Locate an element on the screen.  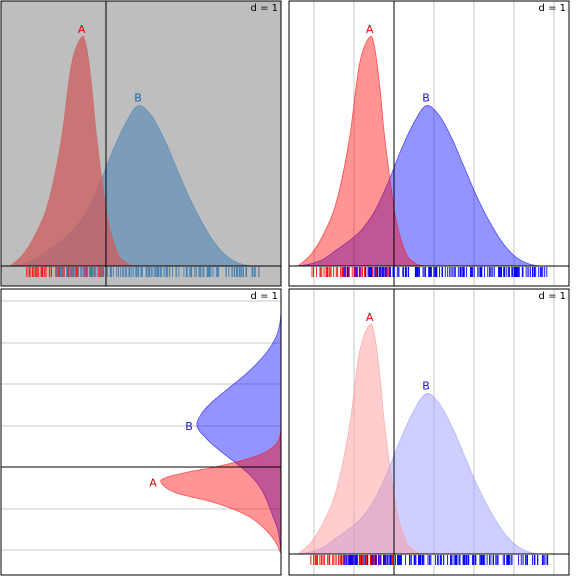
density-areas is located at coordinates (220, 426).